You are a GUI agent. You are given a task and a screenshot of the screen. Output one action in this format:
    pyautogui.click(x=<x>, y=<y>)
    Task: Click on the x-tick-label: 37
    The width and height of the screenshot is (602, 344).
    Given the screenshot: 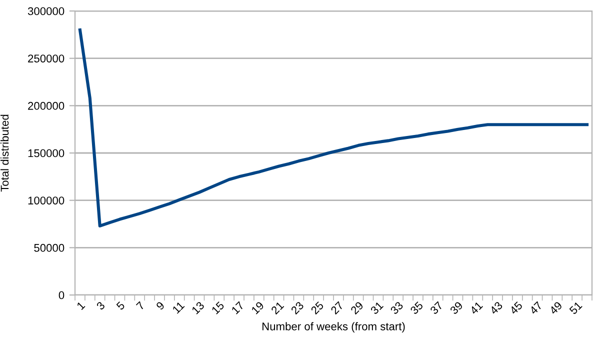 What is the action you would take?
    pyautogui.click(x=437, y=308)
    